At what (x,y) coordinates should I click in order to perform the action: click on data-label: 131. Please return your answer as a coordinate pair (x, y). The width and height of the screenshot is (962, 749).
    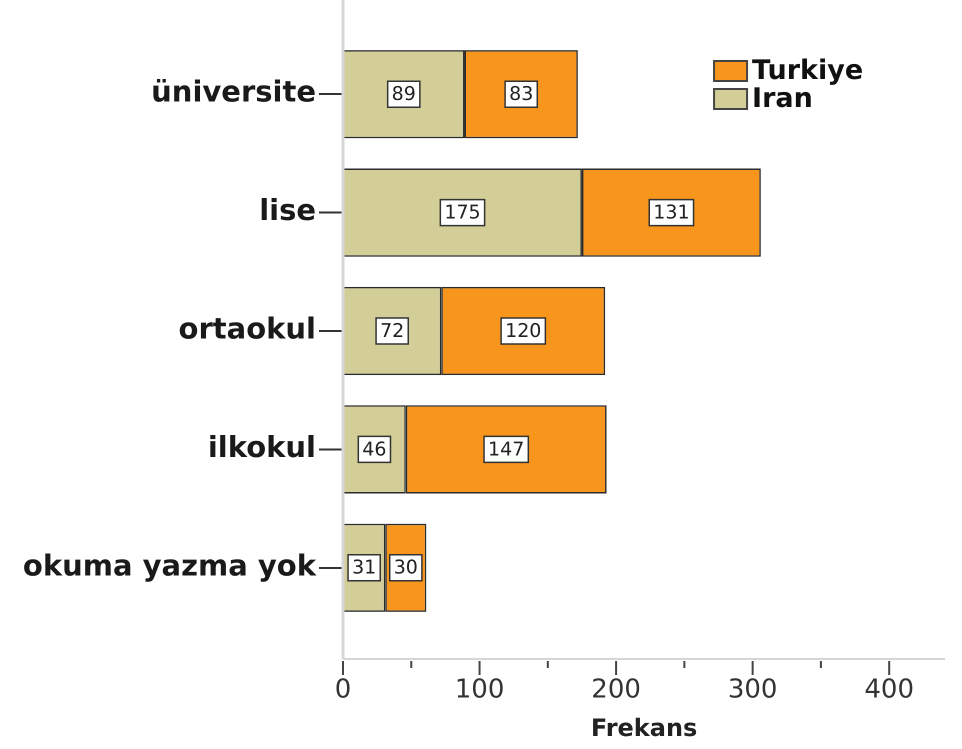
    Looking at the image, I should click on (671, 213).